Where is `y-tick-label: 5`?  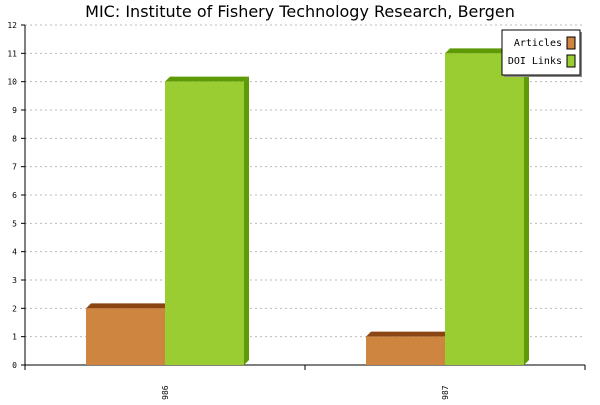 y-tick-label: 5 is located at coordinates (14, 223).